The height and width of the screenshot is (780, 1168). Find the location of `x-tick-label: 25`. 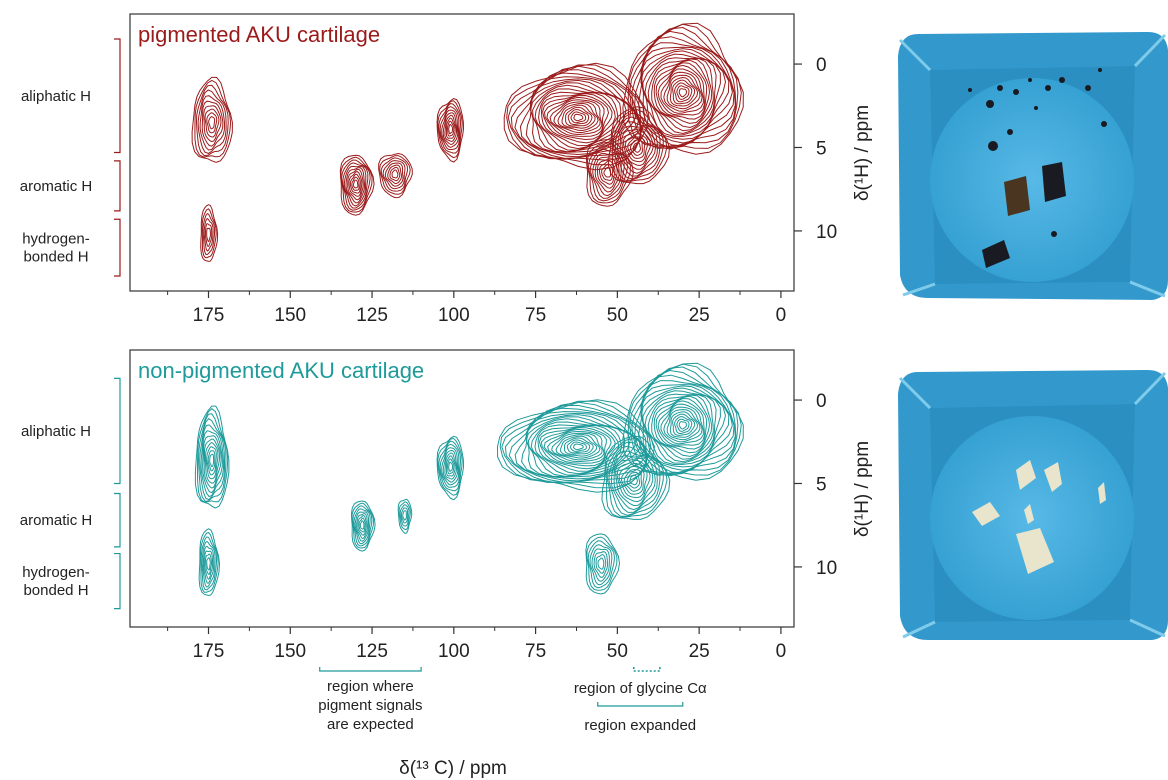

x-tick-label: 25 is located at coordinates (699, 651).